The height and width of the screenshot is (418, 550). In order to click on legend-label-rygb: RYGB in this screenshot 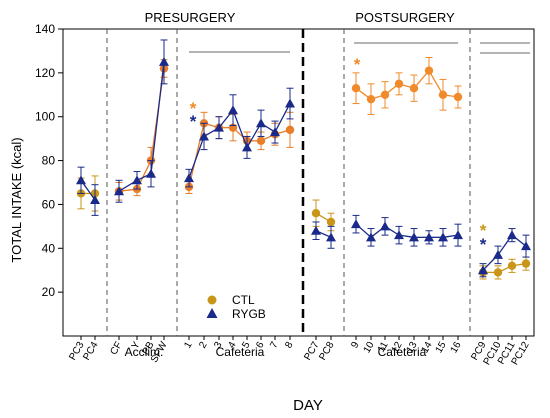, I will do `click(249, 314)`.